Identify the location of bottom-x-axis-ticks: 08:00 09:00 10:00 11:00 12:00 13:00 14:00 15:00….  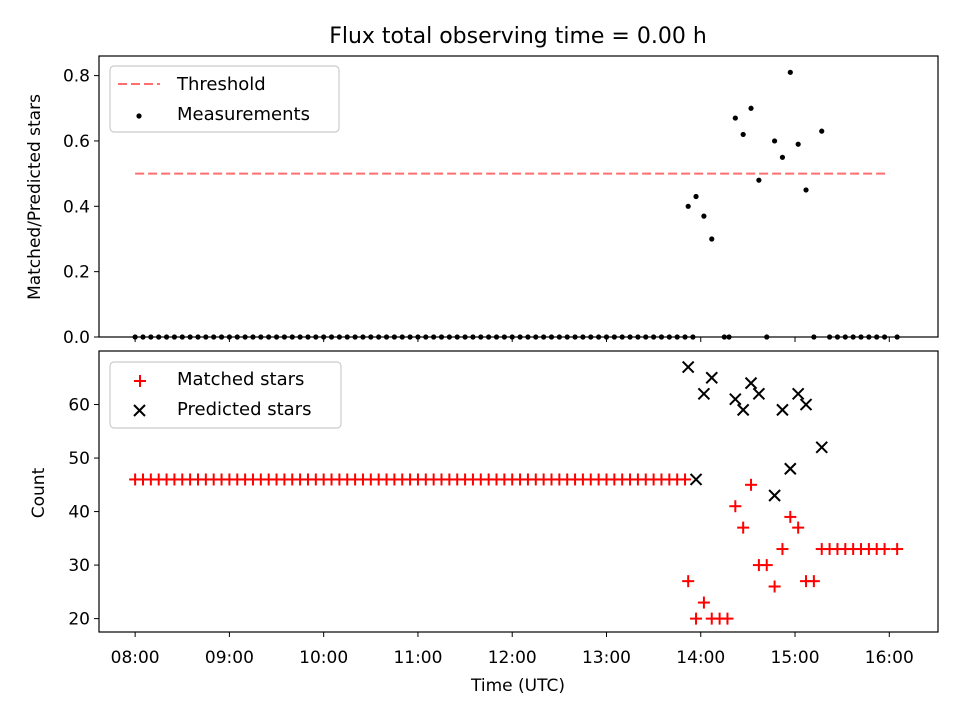
(512, 650).